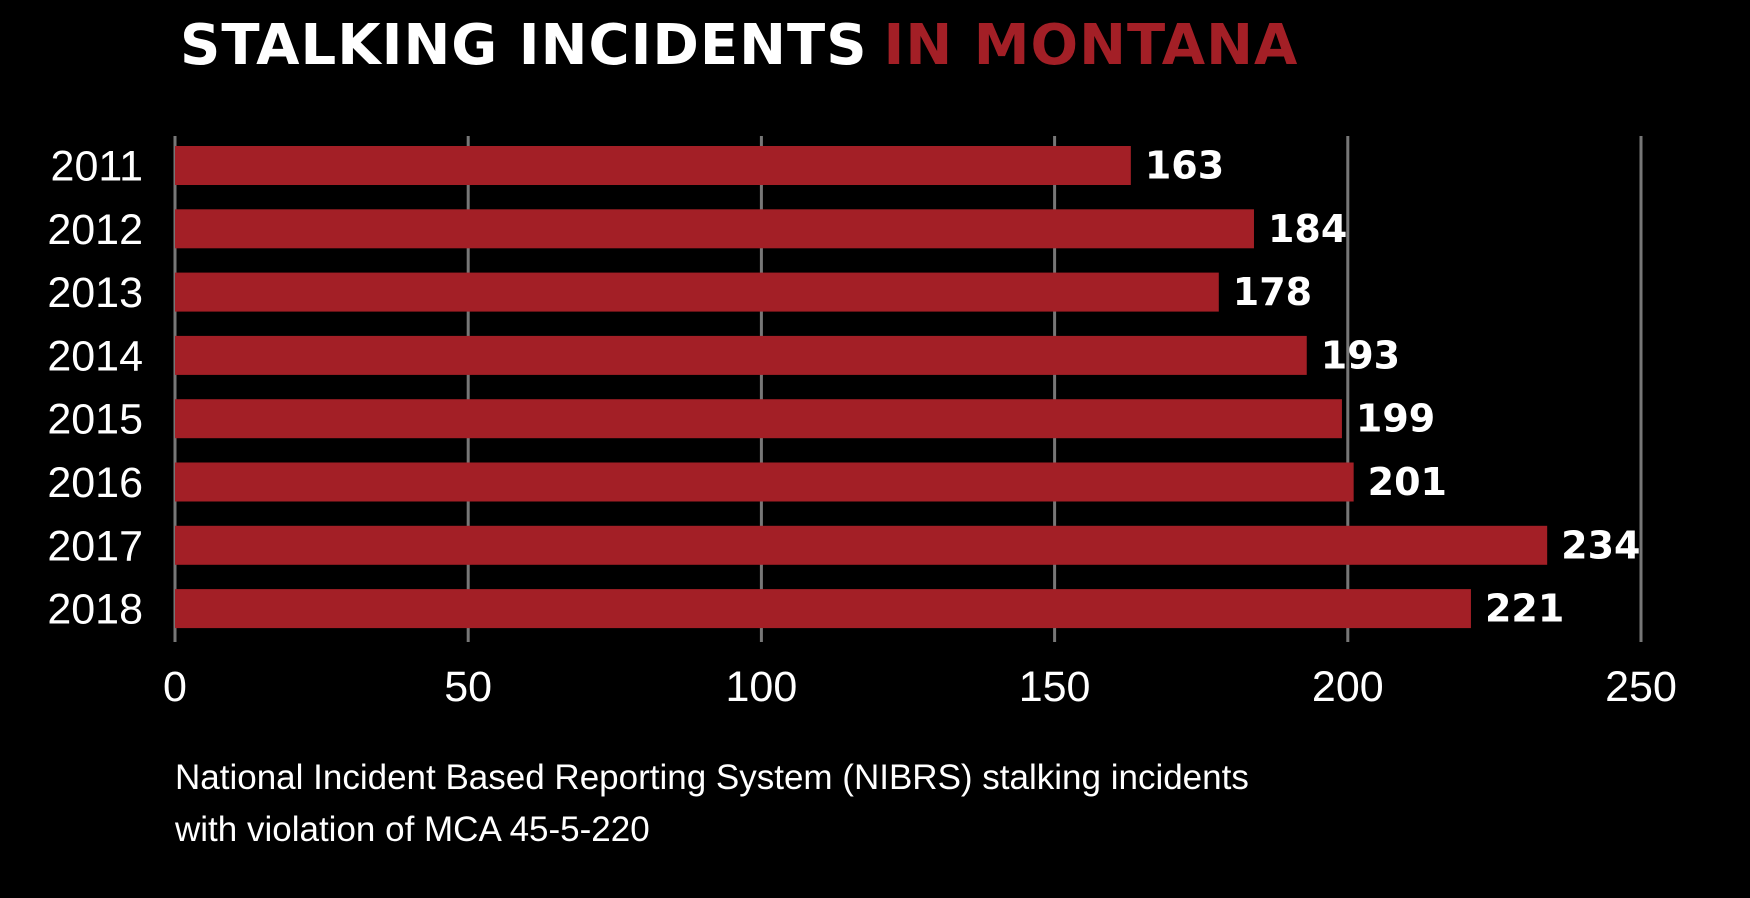 Image resolution: width=1750 pixels, height=898 pixels. Describe the element at coordinates (920, 687) in the screenshot. I see `x-axis-tick-labels: 0 50 100 150 200 250` at that location.